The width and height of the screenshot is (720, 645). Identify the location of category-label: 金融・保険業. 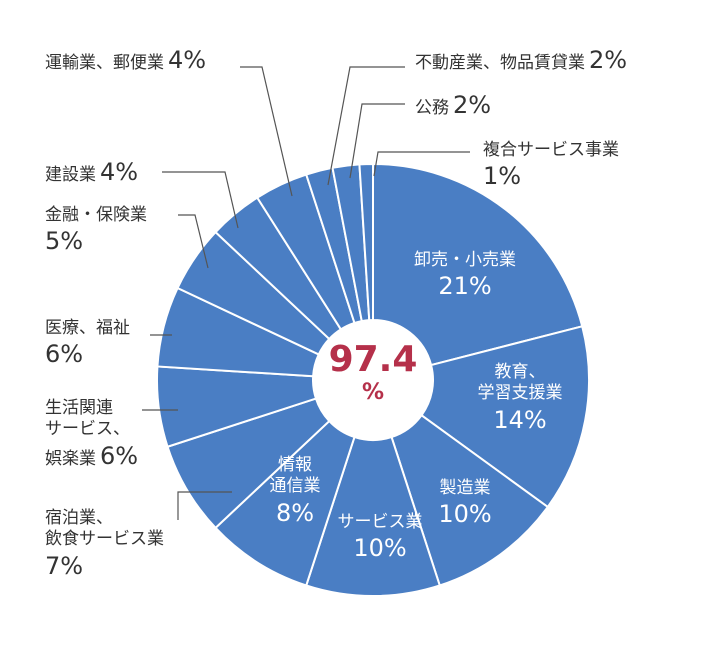
(96, 215).